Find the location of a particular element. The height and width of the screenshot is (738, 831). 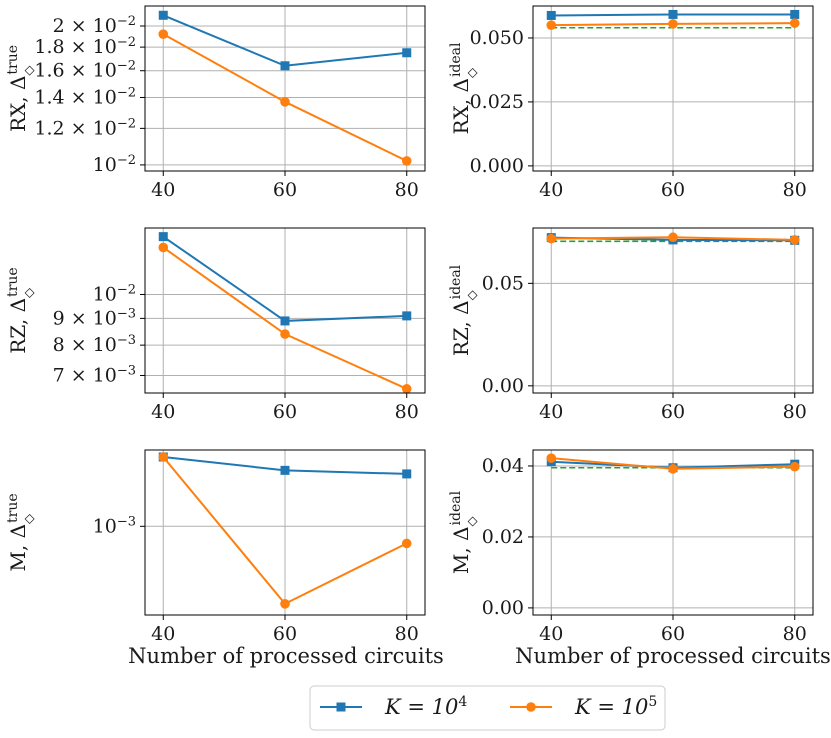

y-tick-mantissa: 1.2 × 10 is located at coordinates (75, 128).